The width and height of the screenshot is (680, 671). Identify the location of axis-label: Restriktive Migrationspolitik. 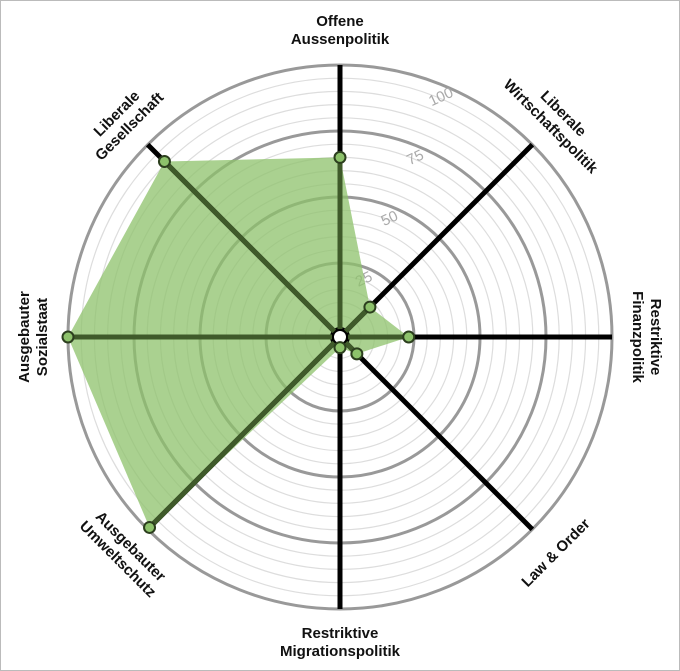
(340, 642).